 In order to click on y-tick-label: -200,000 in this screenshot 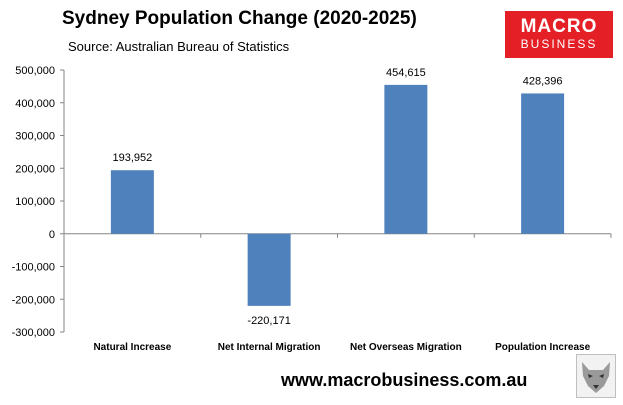, I will do `click(33, 300)`.